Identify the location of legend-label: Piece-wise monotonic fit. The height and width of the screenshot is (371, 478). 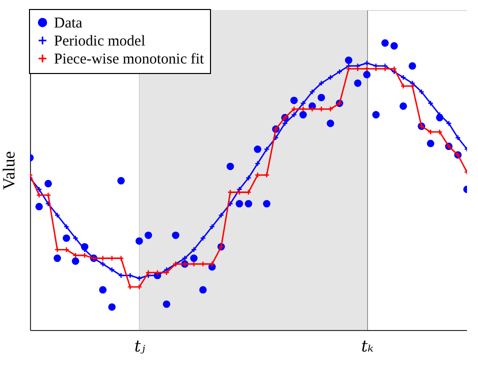
(129, 60).